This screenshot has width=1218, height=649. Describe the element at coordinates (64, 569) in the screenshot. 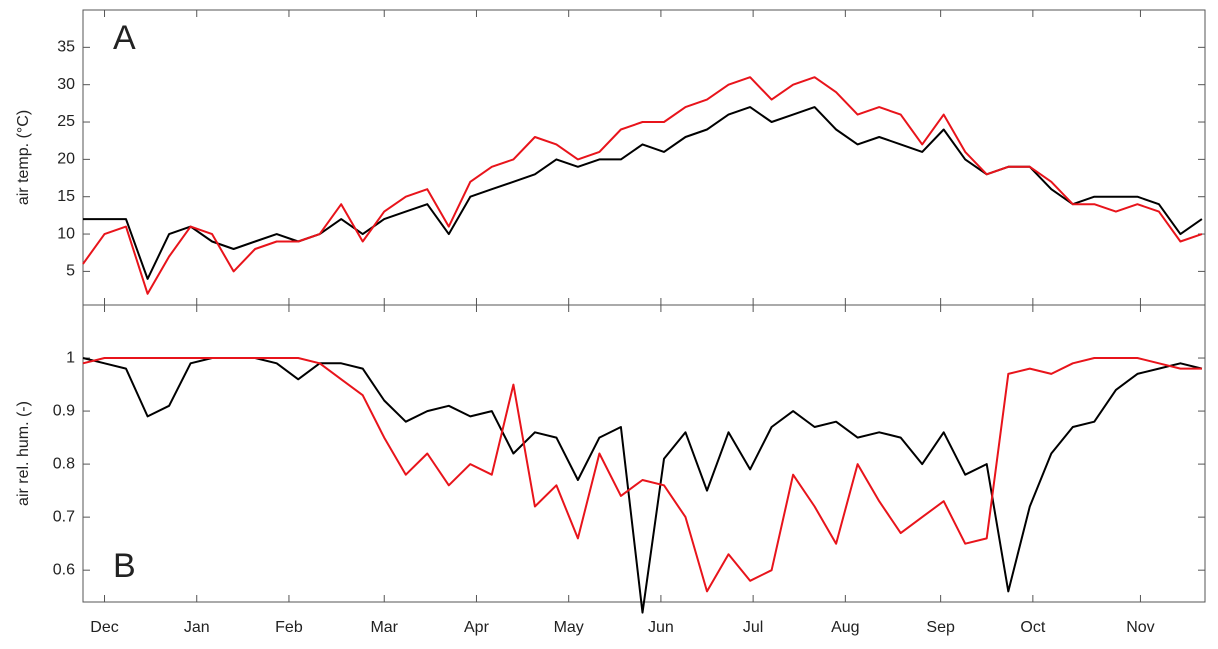

I see `y-tick-label: 0.6` at that location.